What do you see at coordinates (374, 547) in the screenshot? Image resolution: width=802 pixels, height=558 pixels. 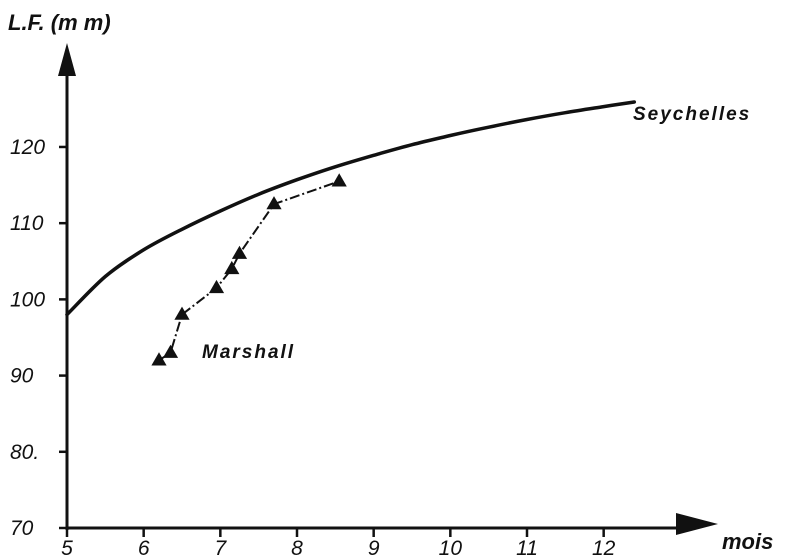 I see `x-tick-label-9: 9` at bounding box center [374, 547].